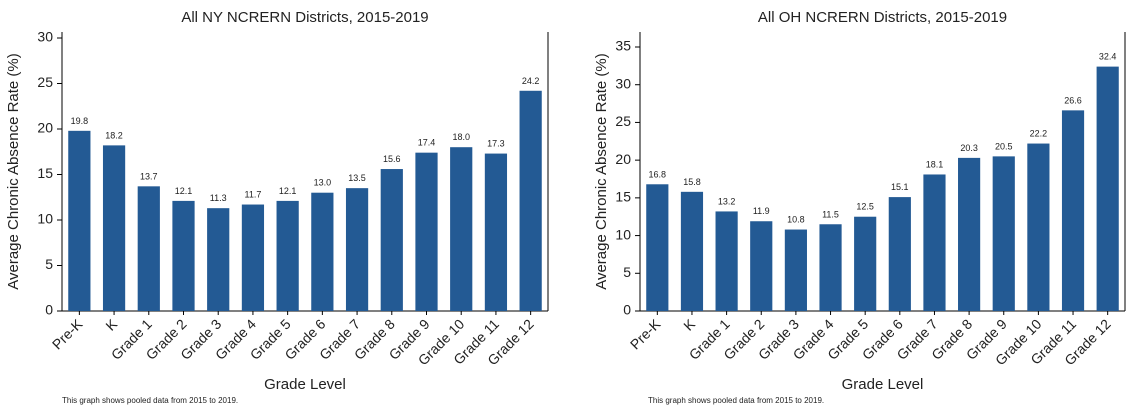 The height and width of the screenshot is (407, 1135). I want to click on value-label: 13.2, so click(727, 201).